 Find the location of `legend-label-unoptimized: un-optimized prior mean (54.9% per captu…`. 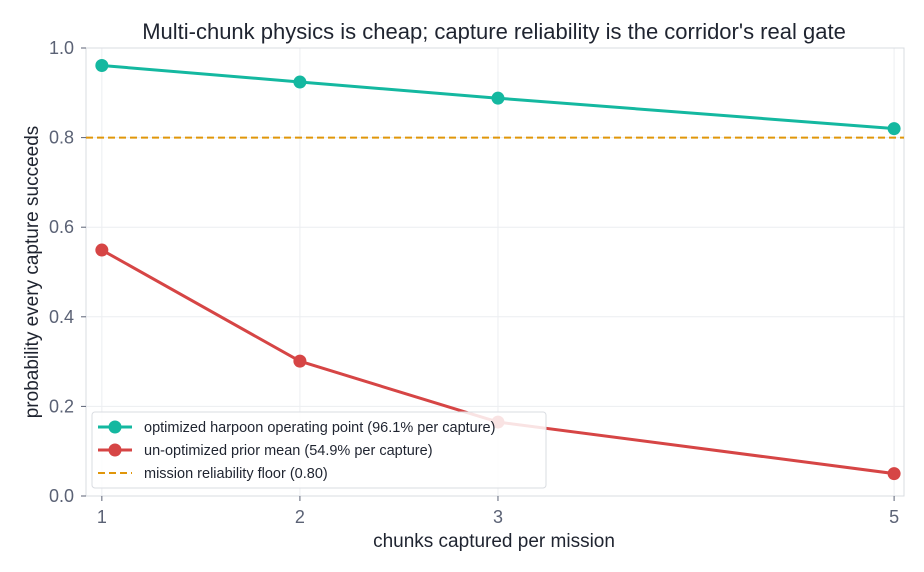

legend-label-unoptimized: un-optimized prior mean (54.9% per captu… is located at coordinates (288, 451).